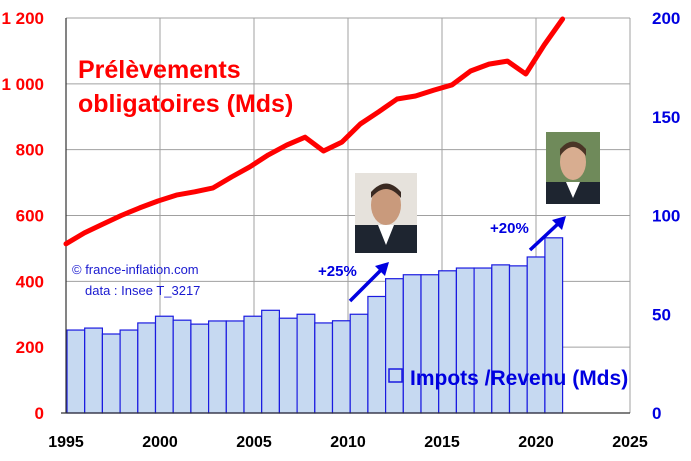 This screenshot has width=691, height=461. Describe the element at coordinates (377, 354) in the screenshot. I see `bar-2012` at that location.